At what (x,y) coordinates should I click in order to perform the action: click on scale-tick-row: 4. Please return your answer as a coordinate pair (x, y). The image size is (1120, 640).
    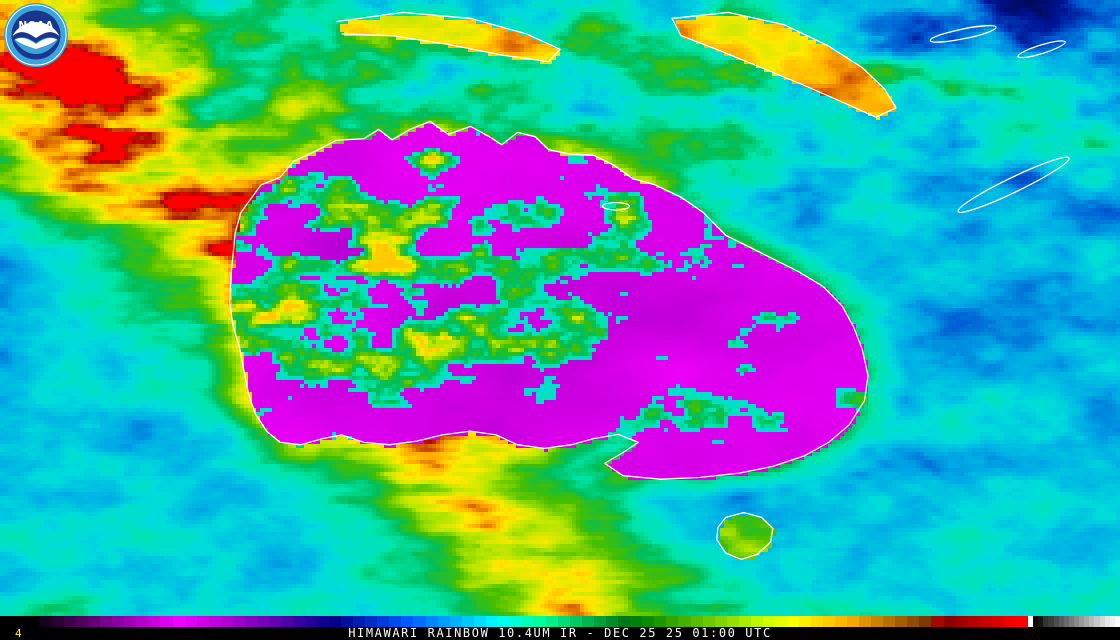
    Looking at the image, I should click on (560, 633).